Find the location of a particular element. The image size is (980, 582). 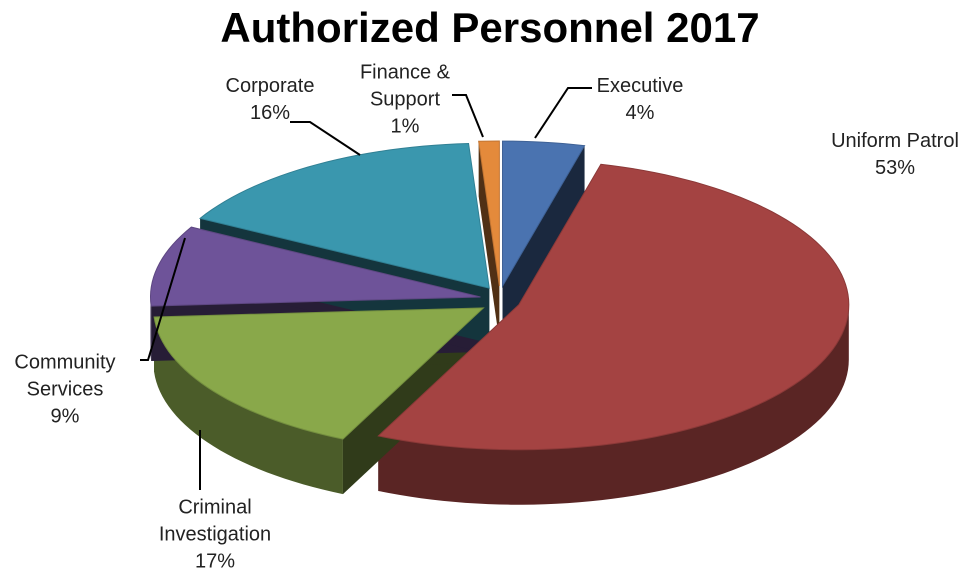

slice-name: Corporate is located at coordinates (270, 86).